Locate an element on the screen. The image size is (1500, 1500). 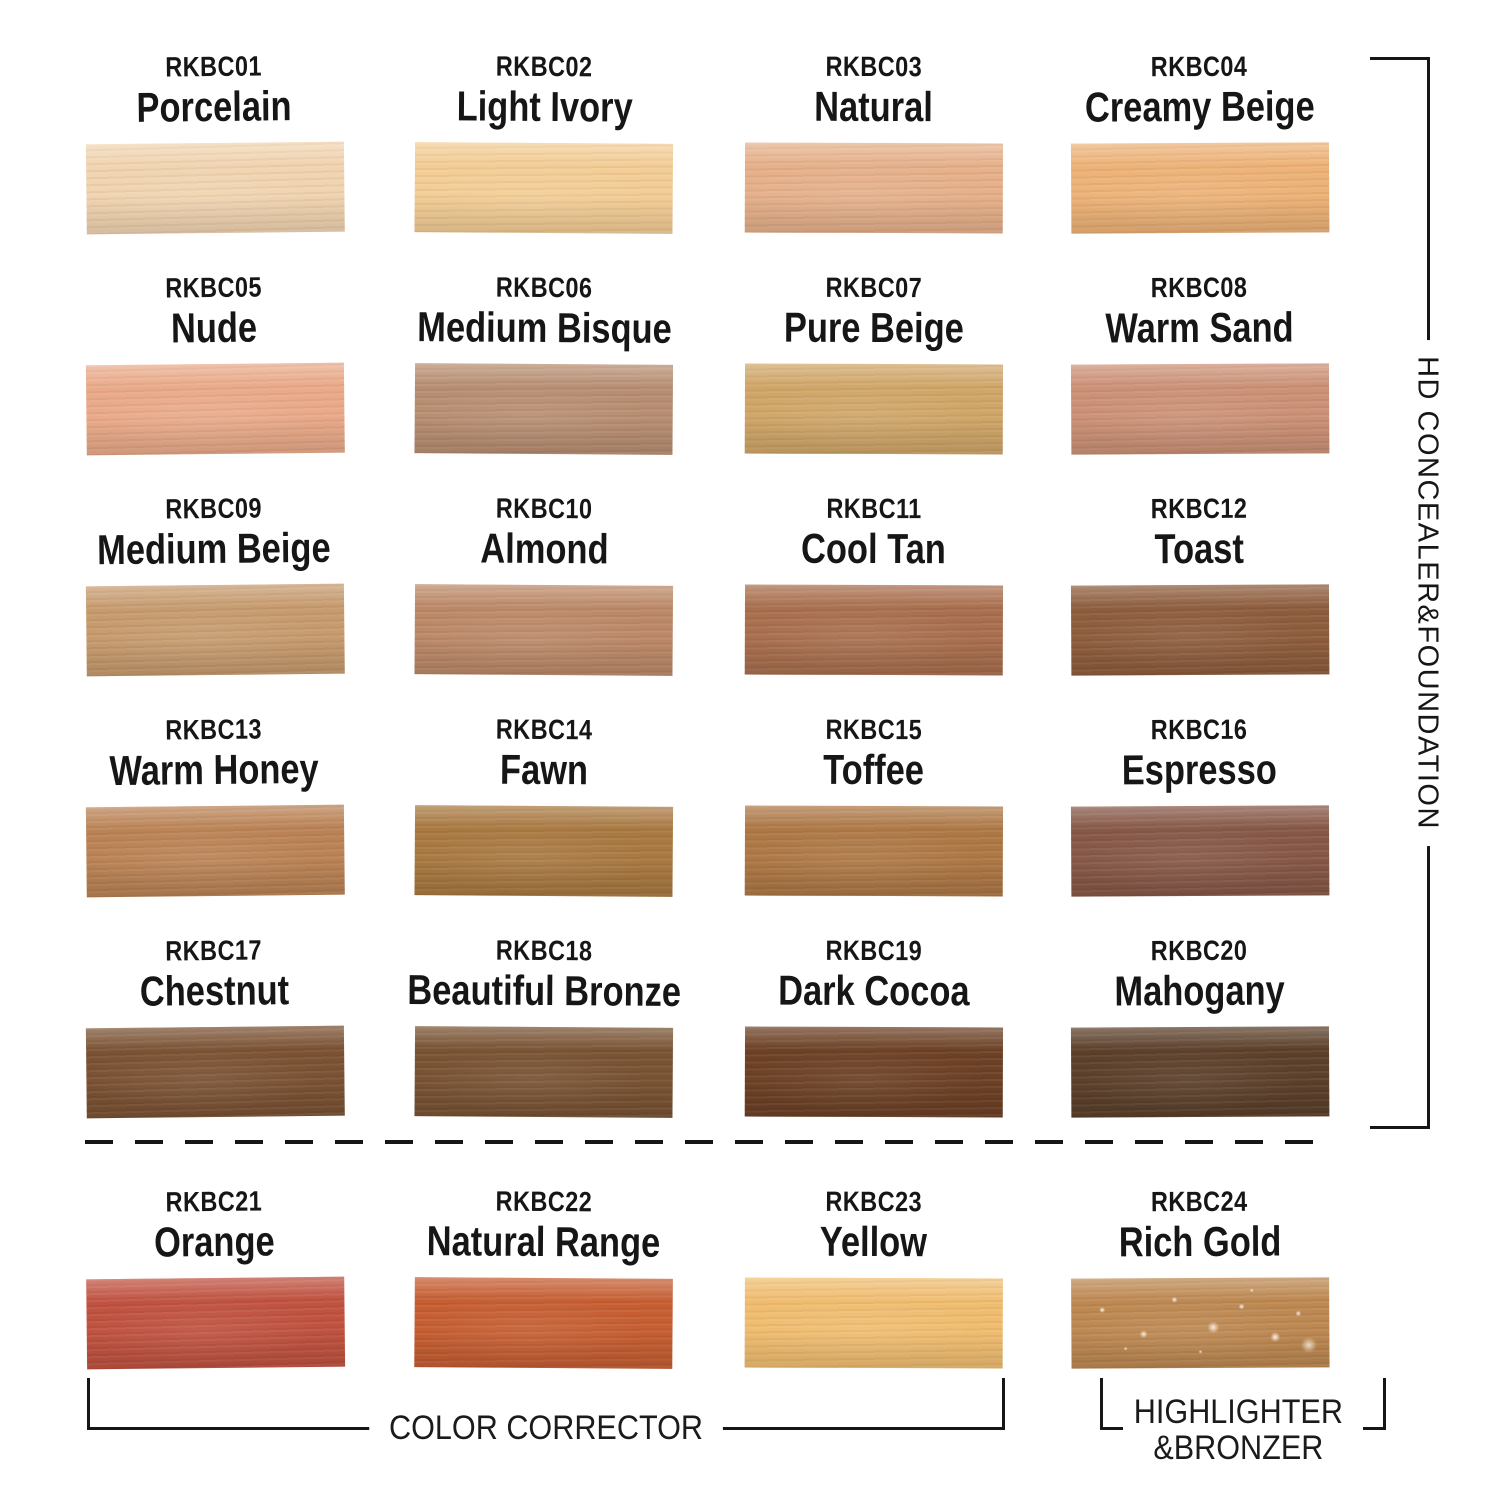
shade-name: Mahogany is located at coordinates (1199, 990).